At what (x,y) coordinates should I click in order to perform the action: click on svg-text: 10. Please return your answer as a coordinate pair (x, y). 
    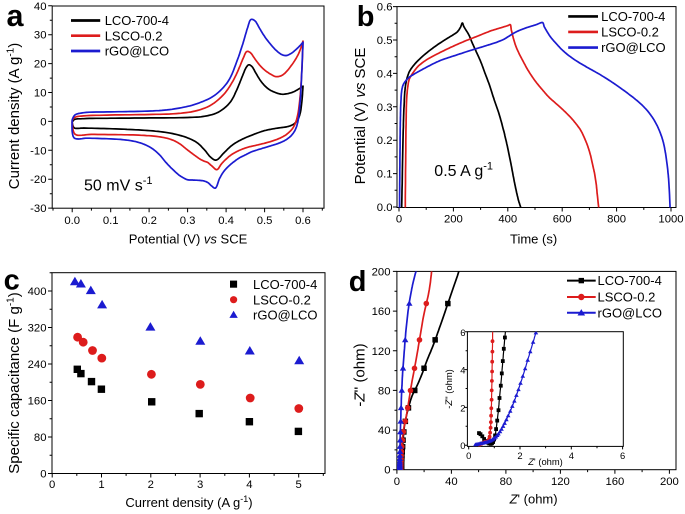
    Looking at the image, I should click on (40, 94).